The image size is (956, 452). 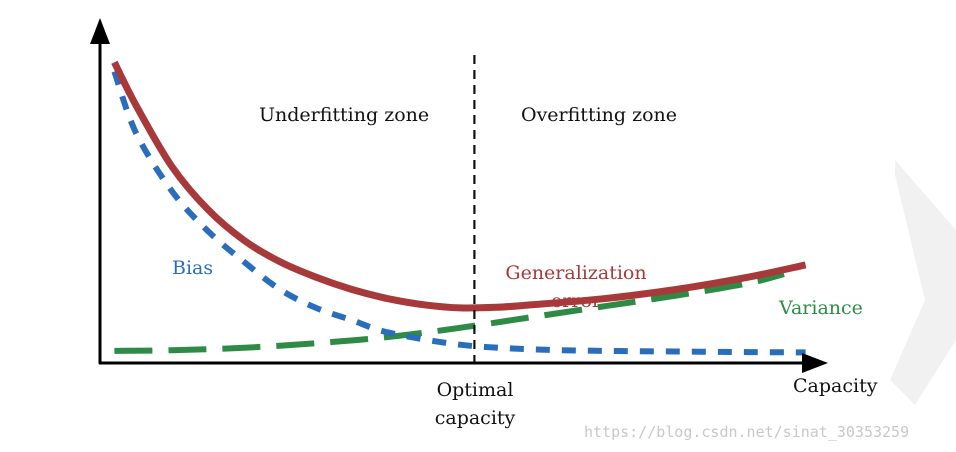 What do you see at coordinates (599, 115) in the screenshot?
I see `overfitting-zone-label: Overfitting zone` at bounding box center [599, 115].